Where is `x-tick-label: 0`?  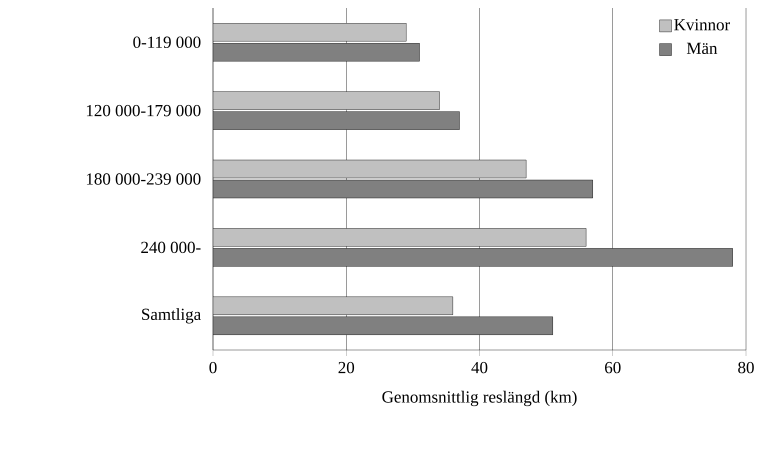
x-tick-label: 0 is located at coordinates (213, 368).